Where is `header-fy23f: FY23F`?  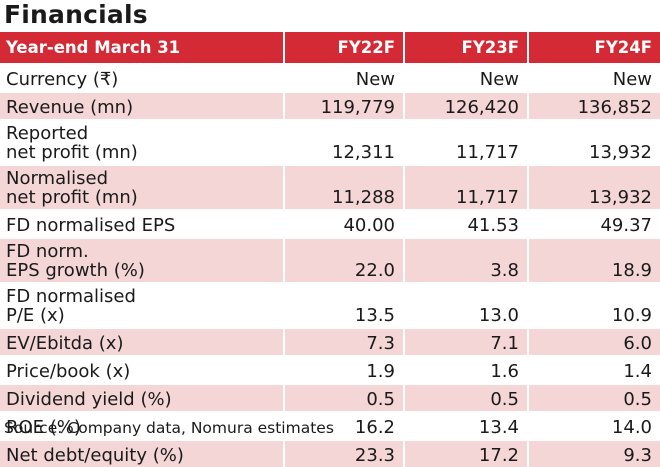 header-fy23f: FY23F is located at coordinates (465, 48).